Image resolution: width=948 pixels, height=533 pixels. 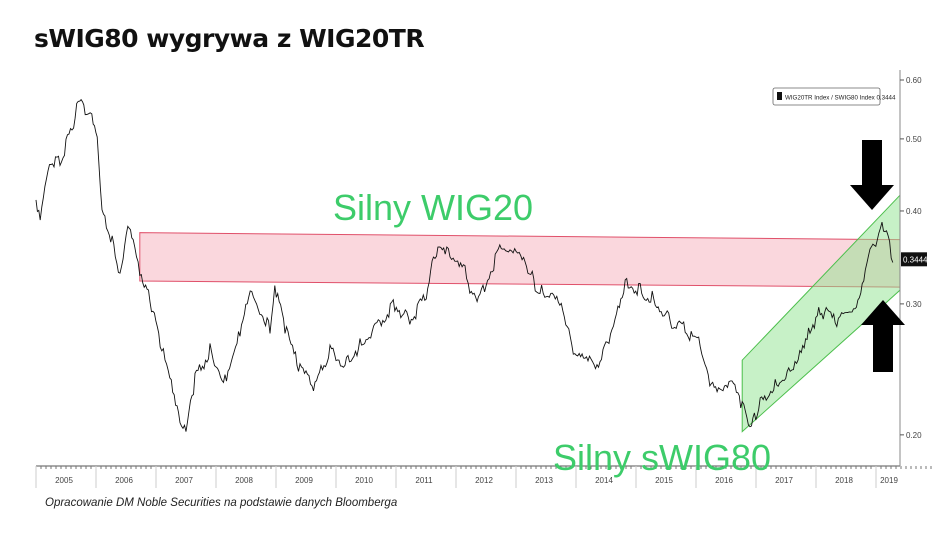 What do you see at coordinates (889, 480) in the screenshot?
I see `x-tick-label: 2019` at bounding box center [889, 480].